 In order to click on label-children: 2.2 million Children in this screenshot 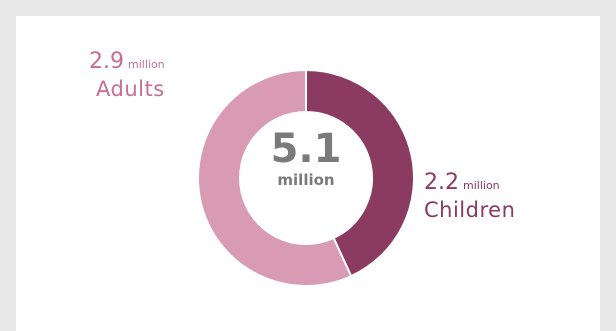, I will do `click(469, 196)`.